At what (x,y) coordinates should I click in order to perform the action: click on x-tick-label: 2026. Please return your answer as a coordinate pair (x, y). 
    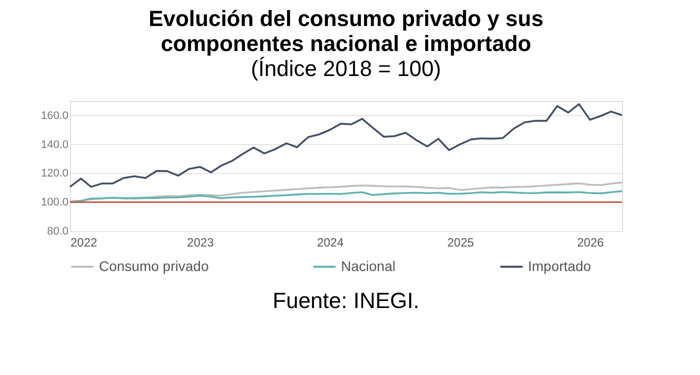
    Looking at the image, I should click on (590, 243).